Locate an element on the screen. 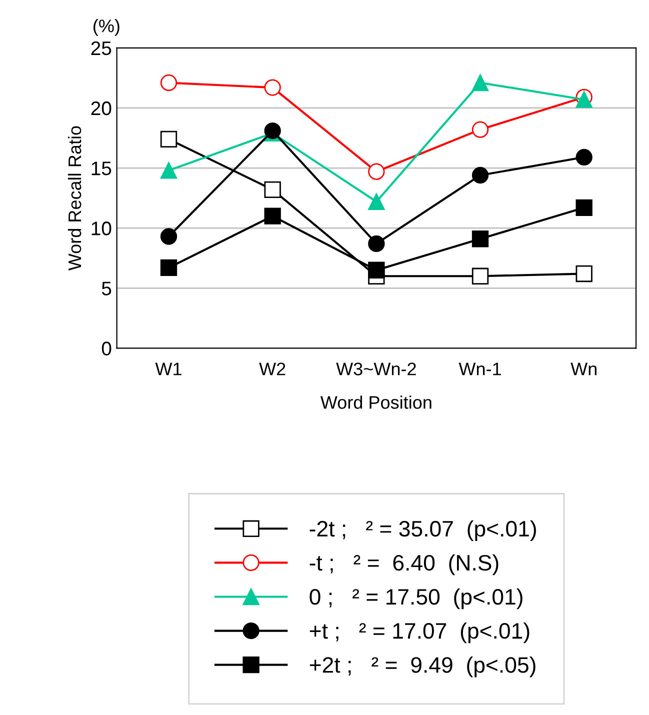 This screenshot has height=715, width=649. legend-label: 0 ; ² = 17.50 (p<.01) is located at coordinates (416, 599).